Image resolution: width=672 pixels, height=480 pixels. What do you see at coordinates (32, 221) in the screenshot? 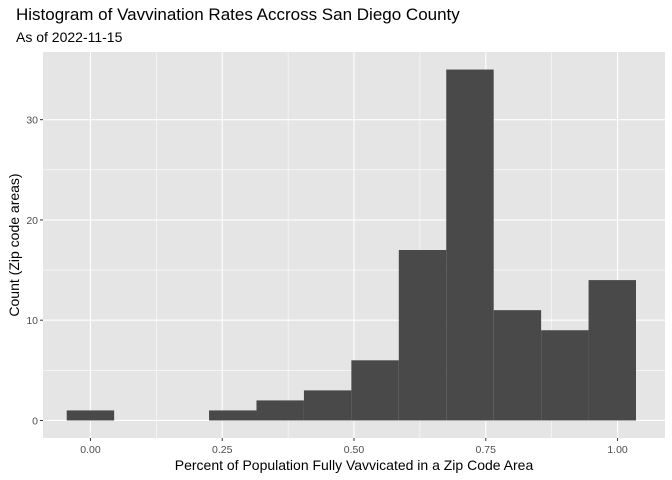
I see `y-tick-label: 20` at bounding box center [32, 221].